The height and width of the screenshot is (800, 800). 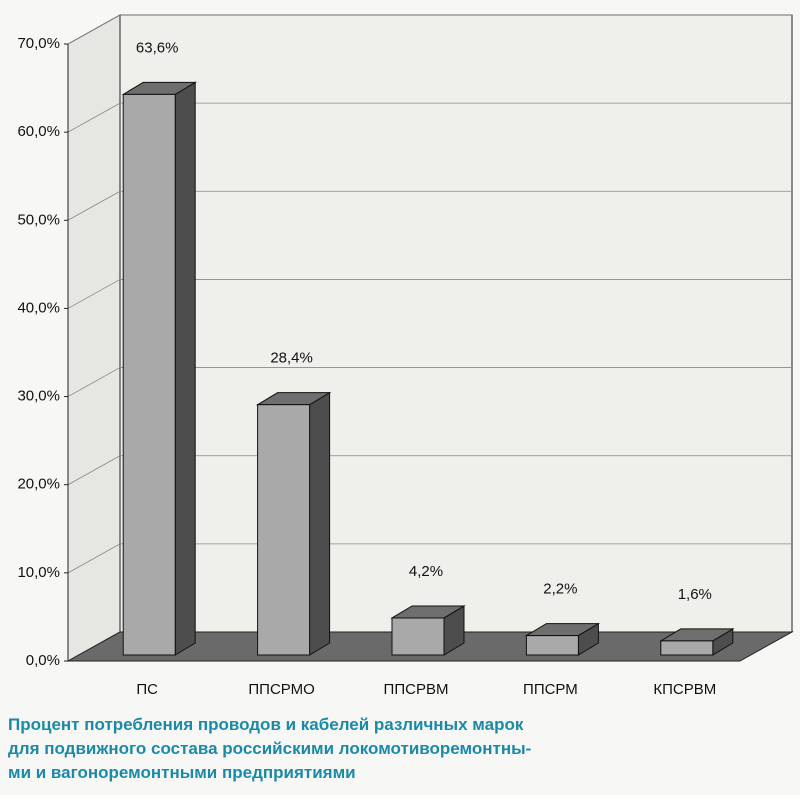 What do you see at coordinates (182, 772) in the screenshot?
I see `chart-title: ми и вагоноремонтными предприятиями` at bounding box center [182, 772].